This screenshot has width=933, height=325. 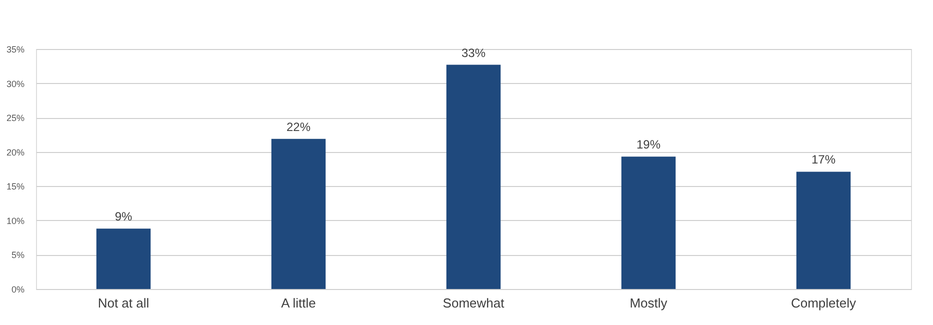 What do you see at coordinates (15, 152) in the screenshot?
I see `y-tick-label: 20%` at bounding box center [15, 152].